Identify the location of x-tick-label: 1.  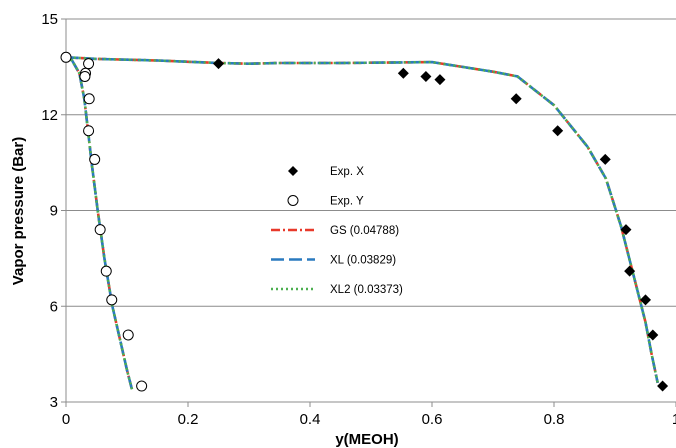
(674, 419).